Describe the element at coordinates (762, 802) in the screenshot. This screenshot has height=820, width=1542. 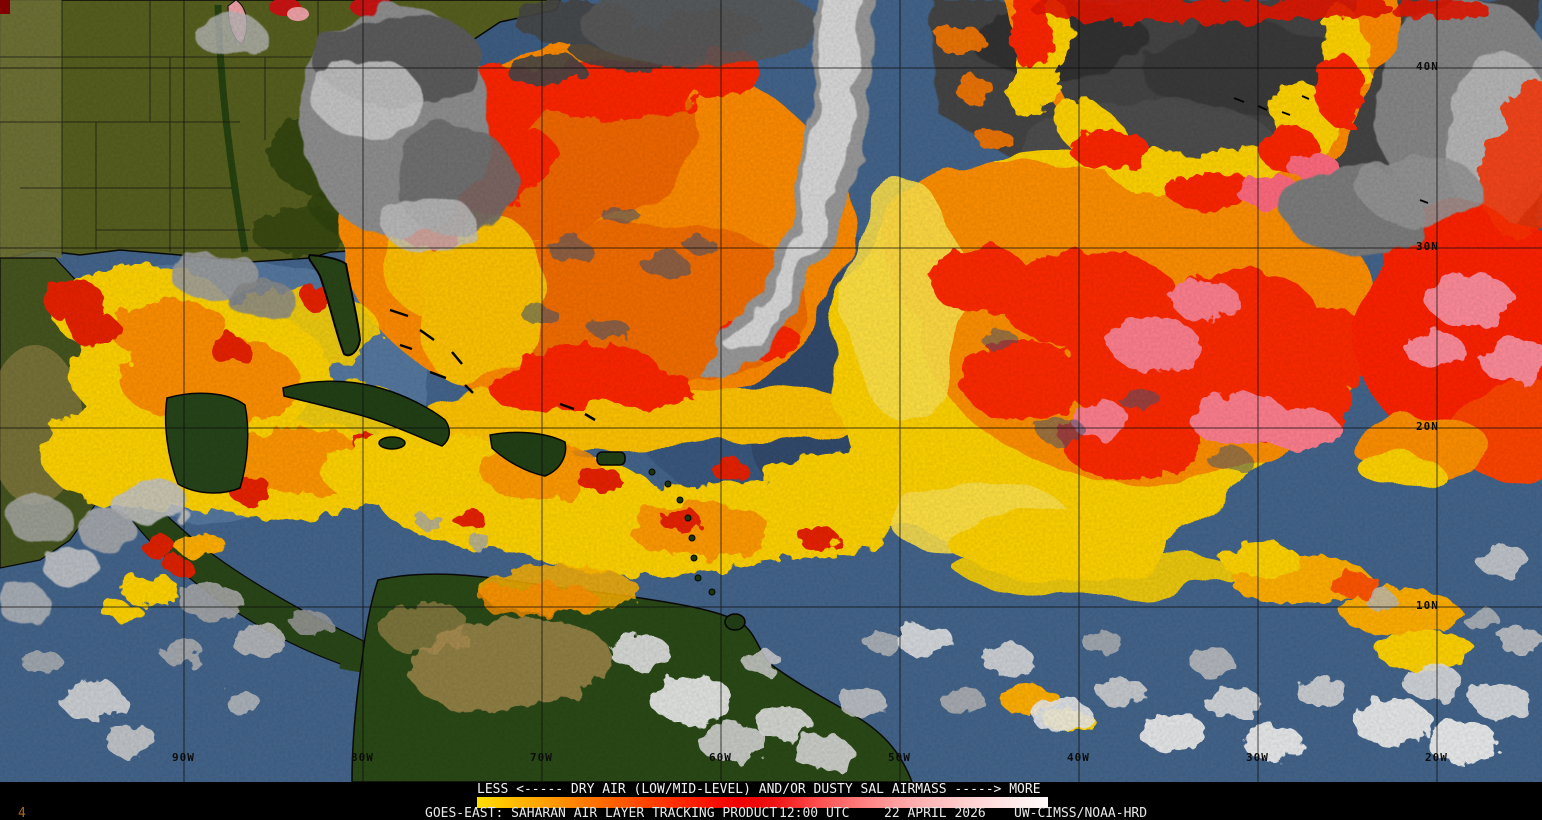
I see `colorbar` at that location.